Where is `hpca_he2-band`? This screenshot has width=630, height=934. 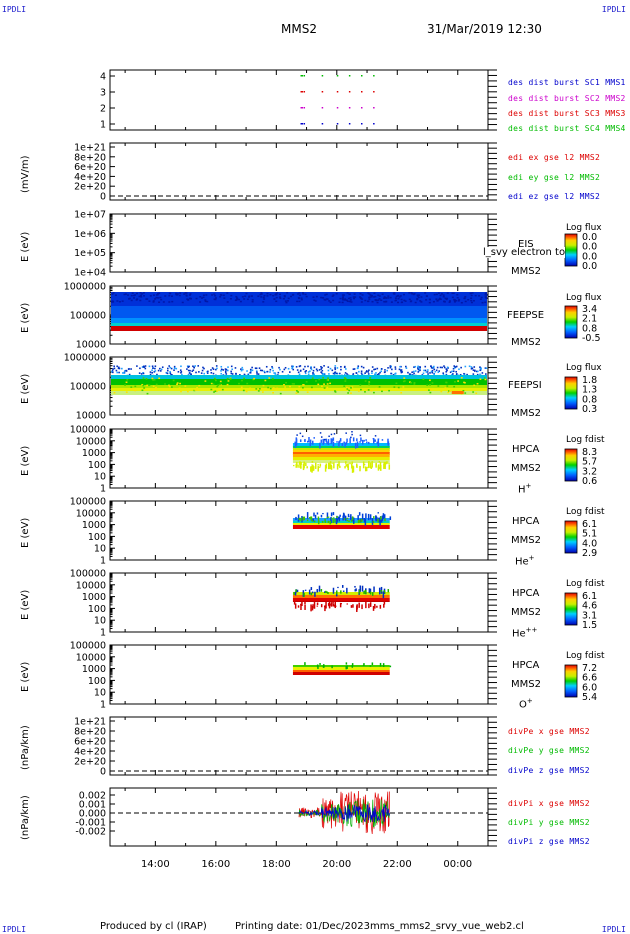 hpca_he2-band is located at coordinates (341, 599).